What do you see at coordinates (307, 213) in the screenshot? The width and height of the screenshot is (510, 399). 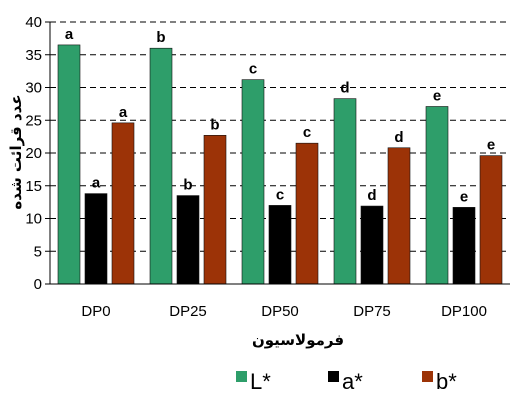 I see `bar-bstar-dp50` at bounding box center [307, 213].